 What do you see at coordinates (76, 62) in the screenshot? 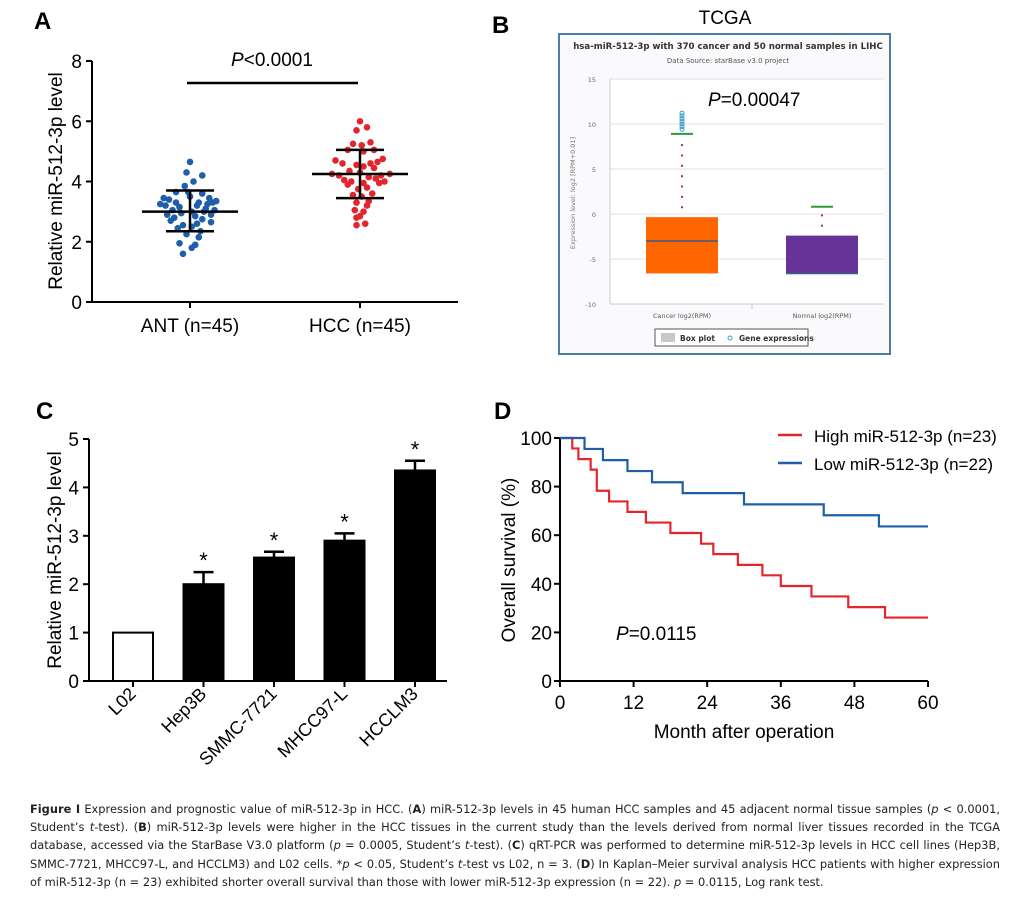
I see `chart-a-ytick-label: 8` at bounding box center [76, 62].